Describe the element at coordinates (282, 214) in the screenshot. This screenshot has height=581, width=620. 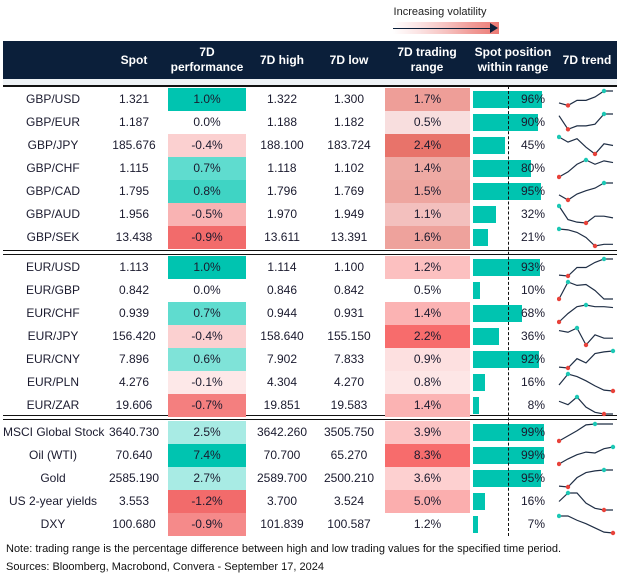
I see `high-value: 1.970` at that location.